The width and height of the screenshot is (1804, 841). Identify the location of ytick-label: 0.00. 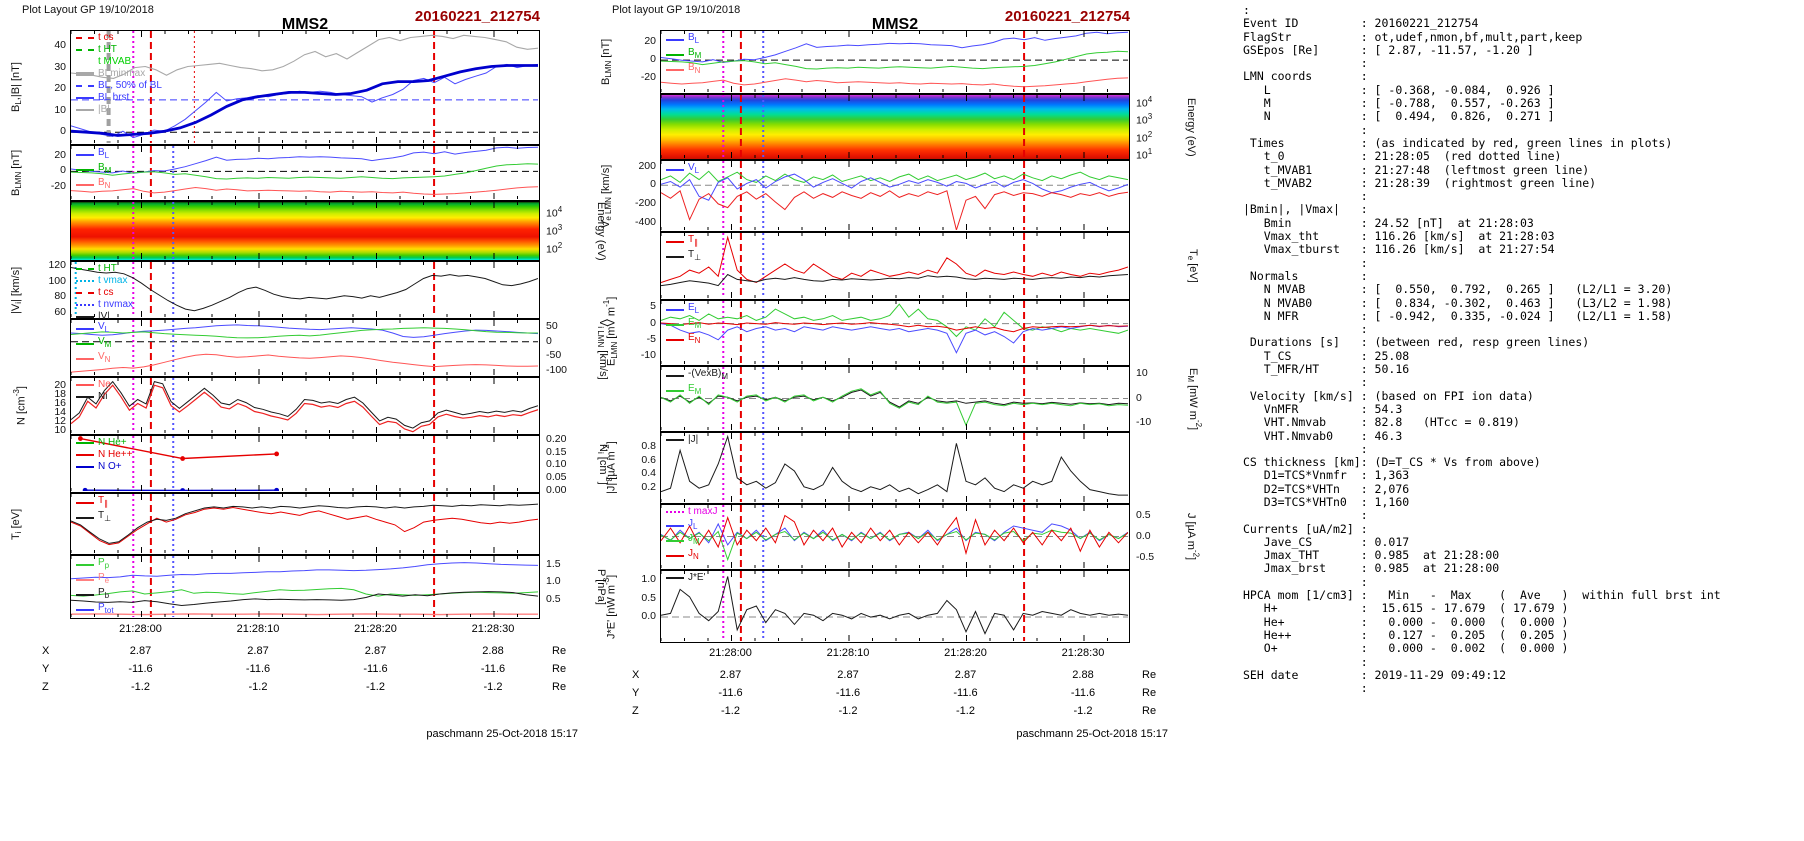
(556, 490).